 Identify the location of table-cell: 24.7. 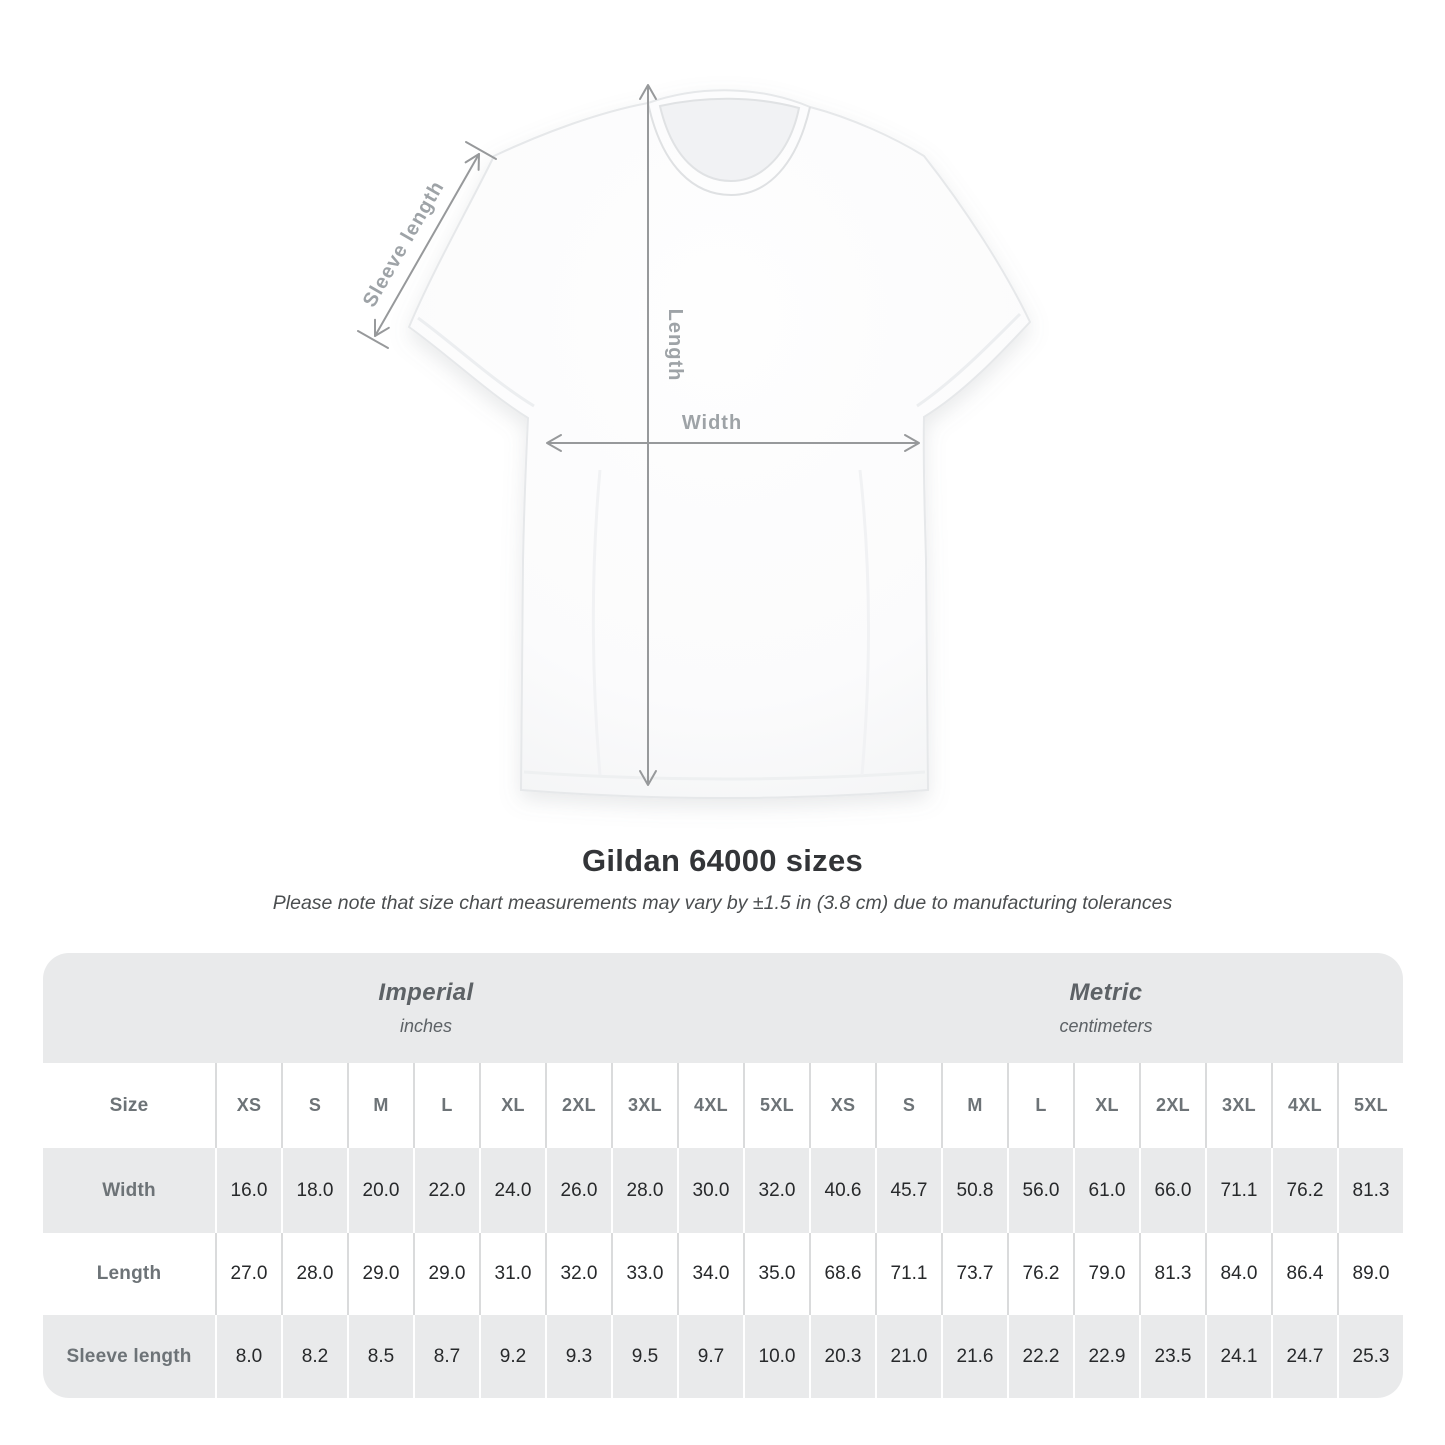
(1304, 1356).